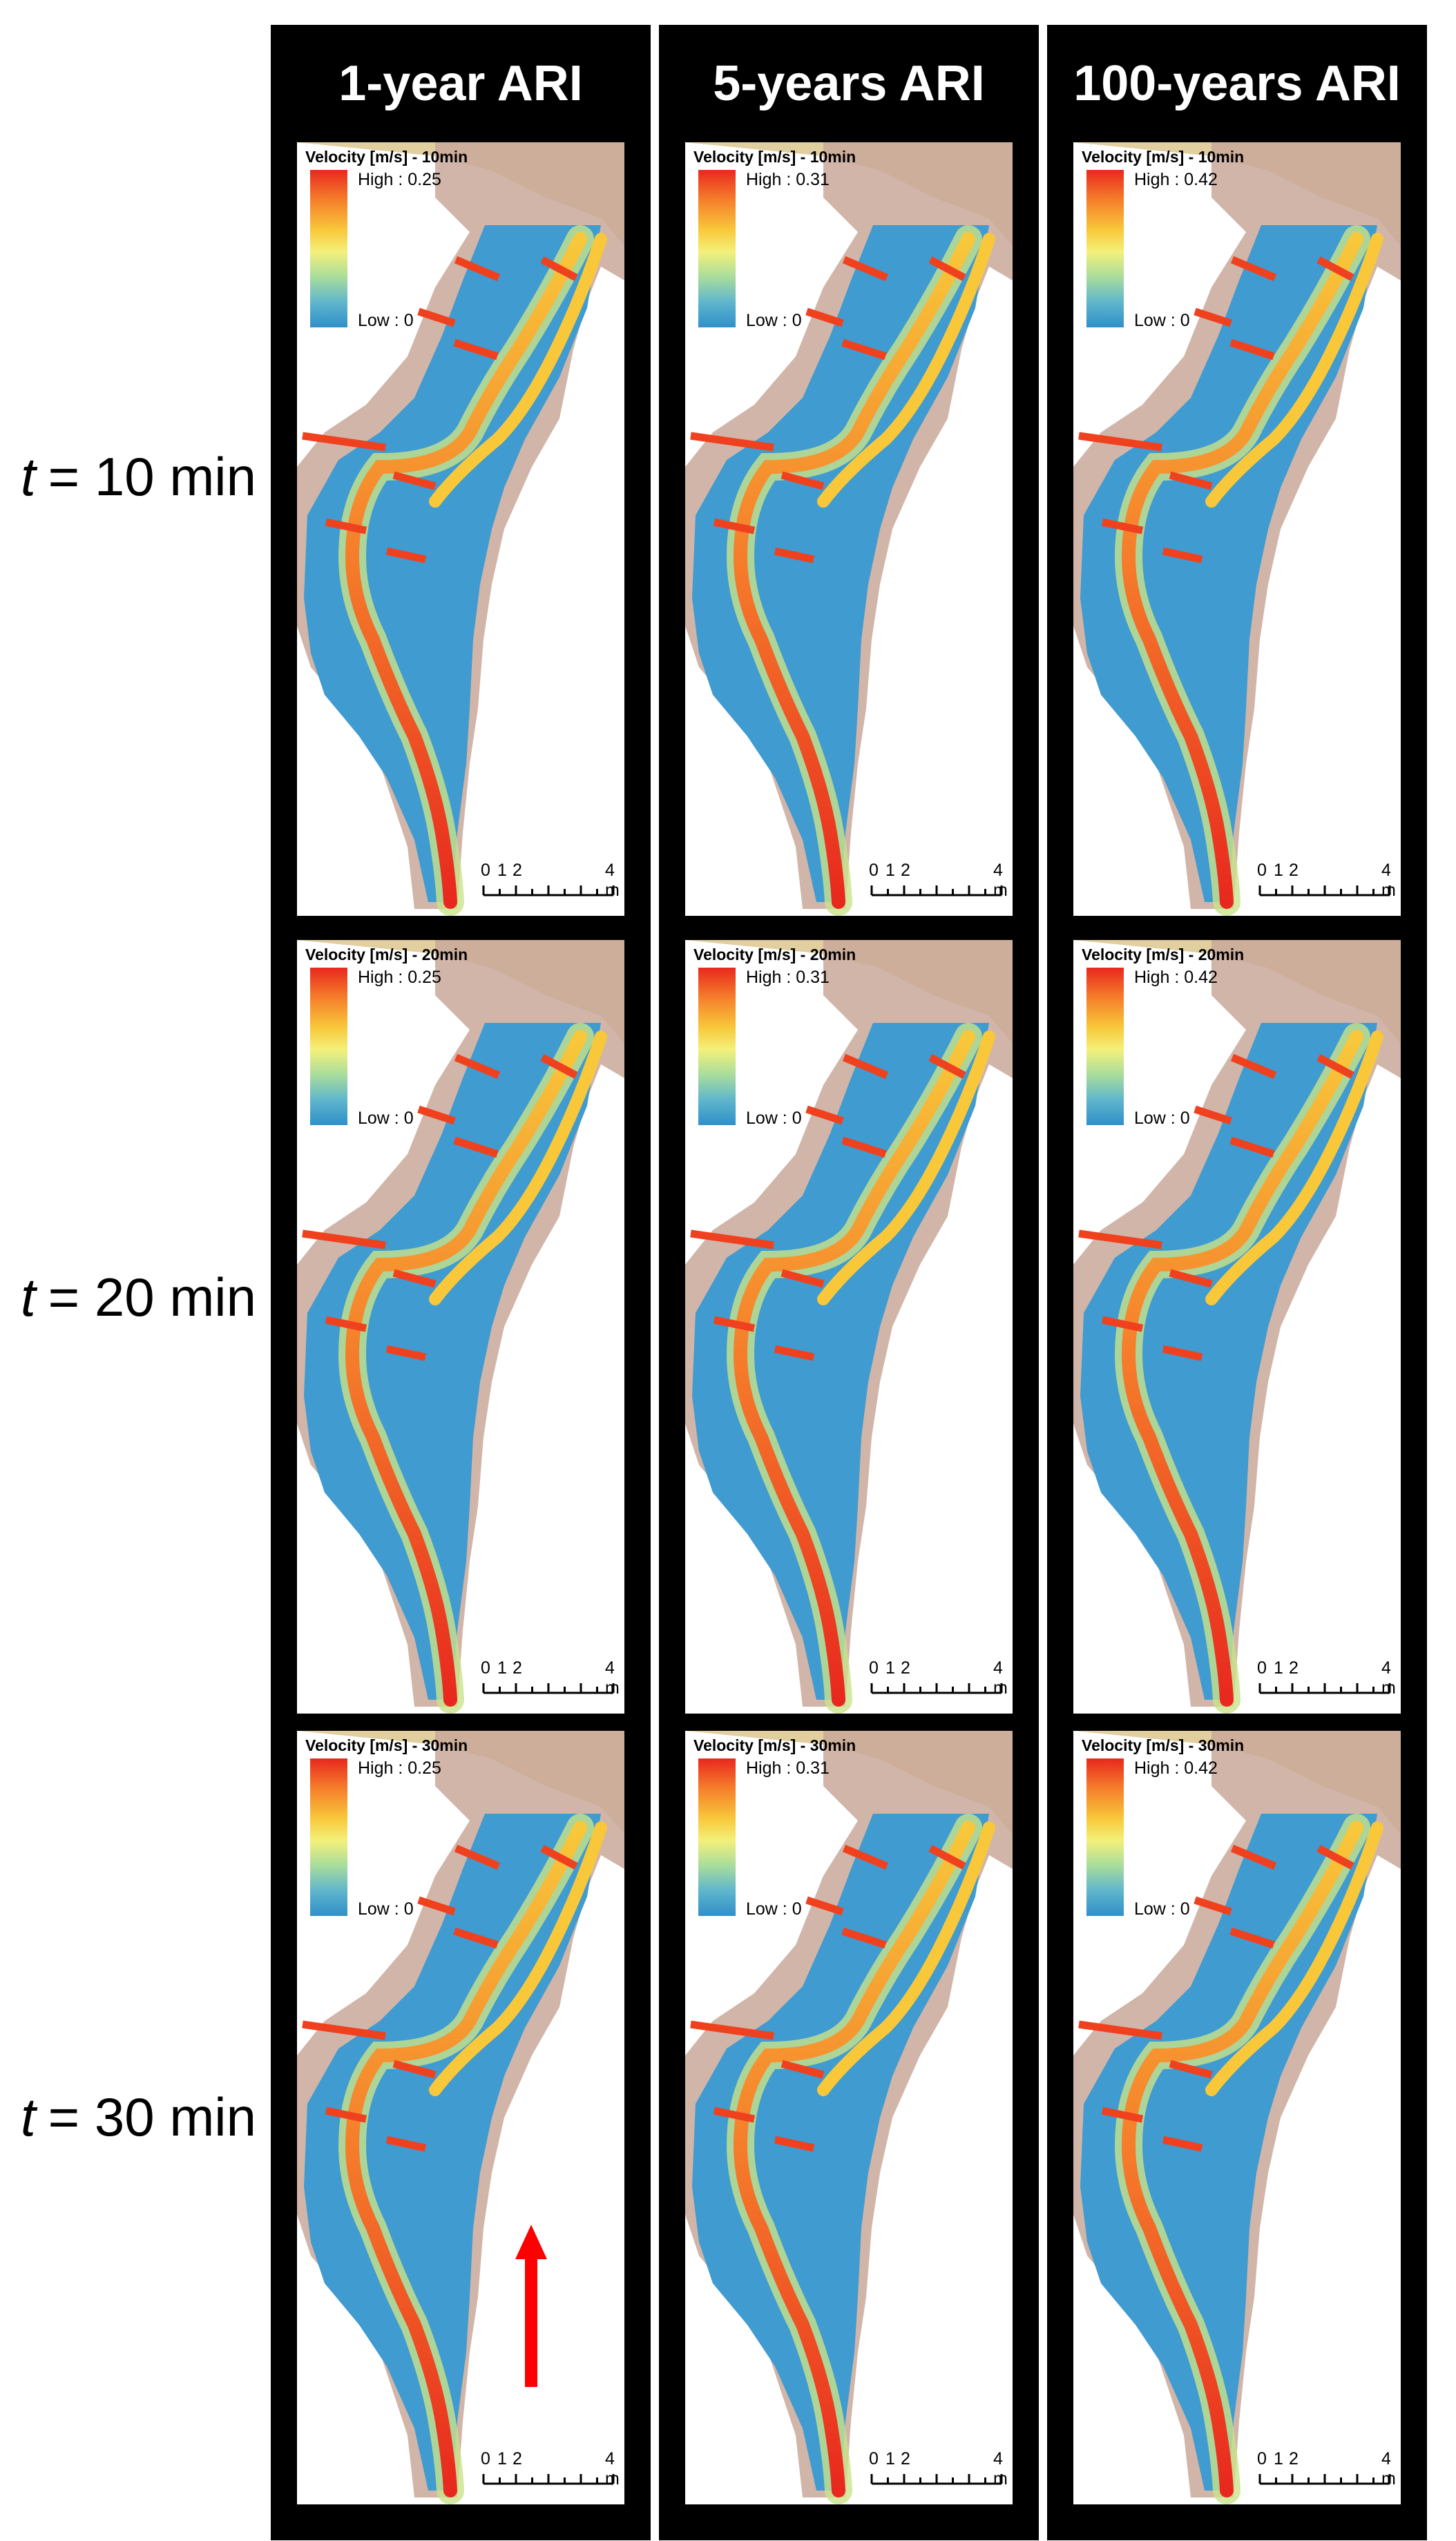 Image resolution: width=1456 pixels, height=2541 pixels. Describe the element at coordinates (791, 1826) in the screenshot. I see `velocity-legend: Velocity [m/s] - 30min High : 0.31 Low : 0` at that location.